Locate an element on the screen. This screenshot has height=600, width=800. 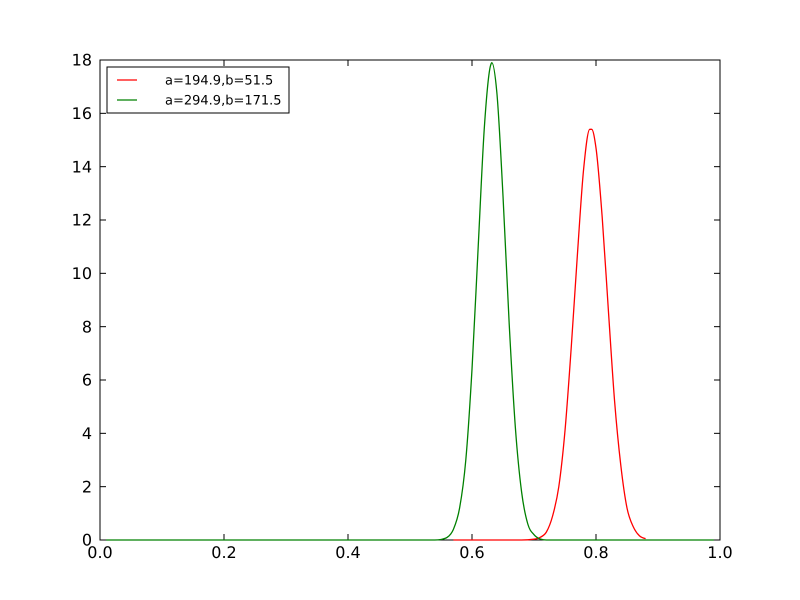
y-tick-label: 12 is located at coordinates (82, 220).